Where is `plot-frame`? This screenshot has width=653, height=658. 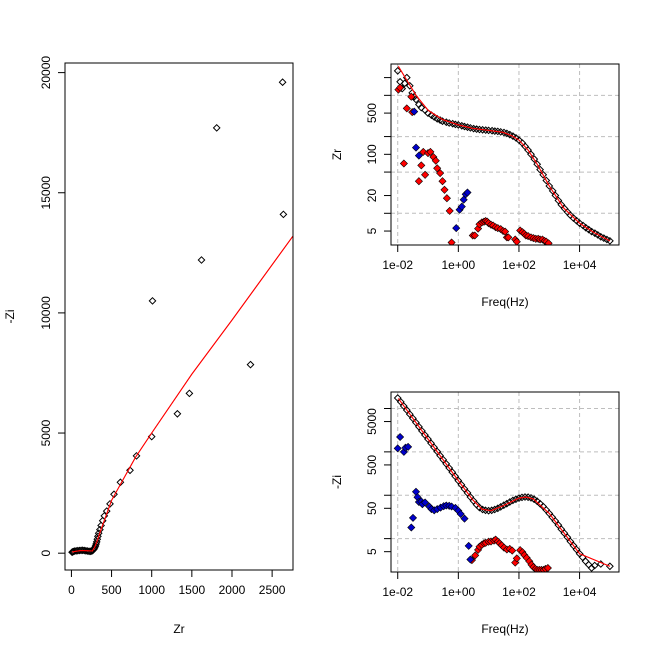
plot-frame is located at coordinates (505, 482).